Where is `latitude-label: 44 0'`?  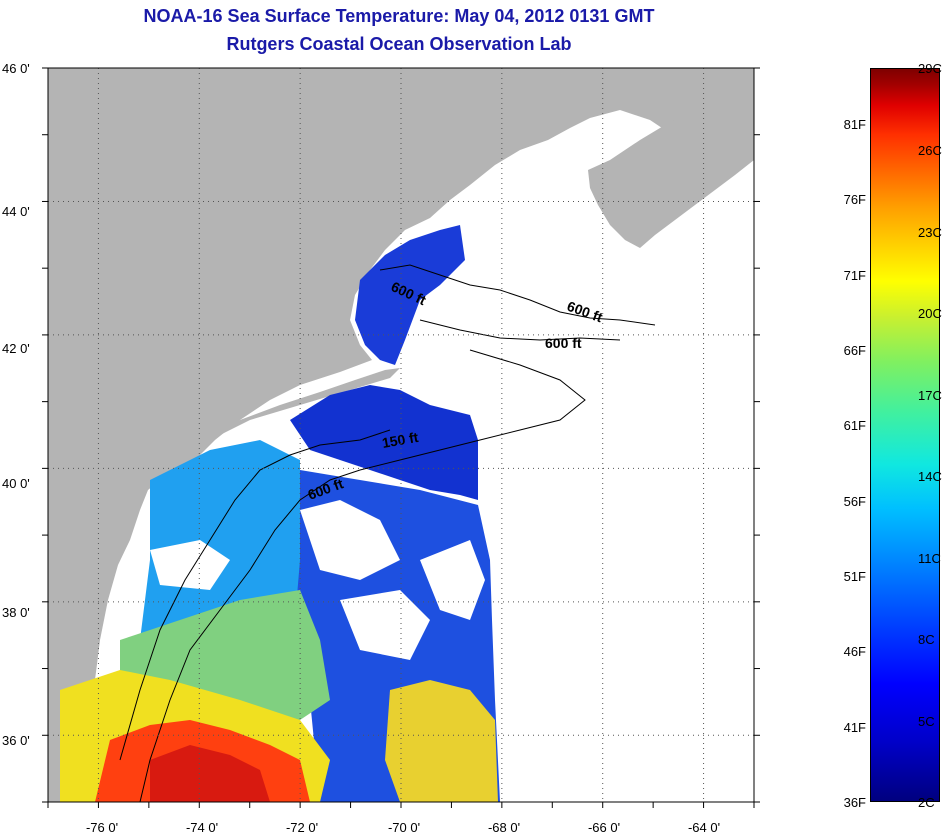
latitude-label: 44 0' is located at coordinates (16, 211).